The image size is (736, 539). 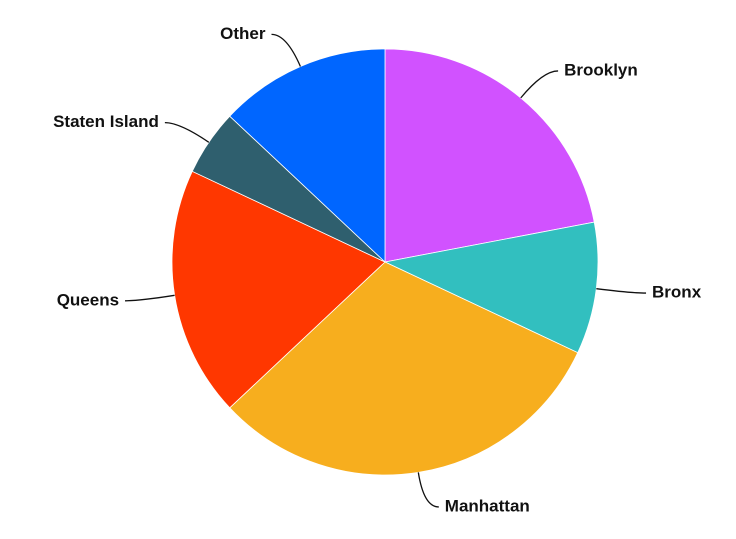 I want to click on slice-label: Queens, so click(x=88, y=299).